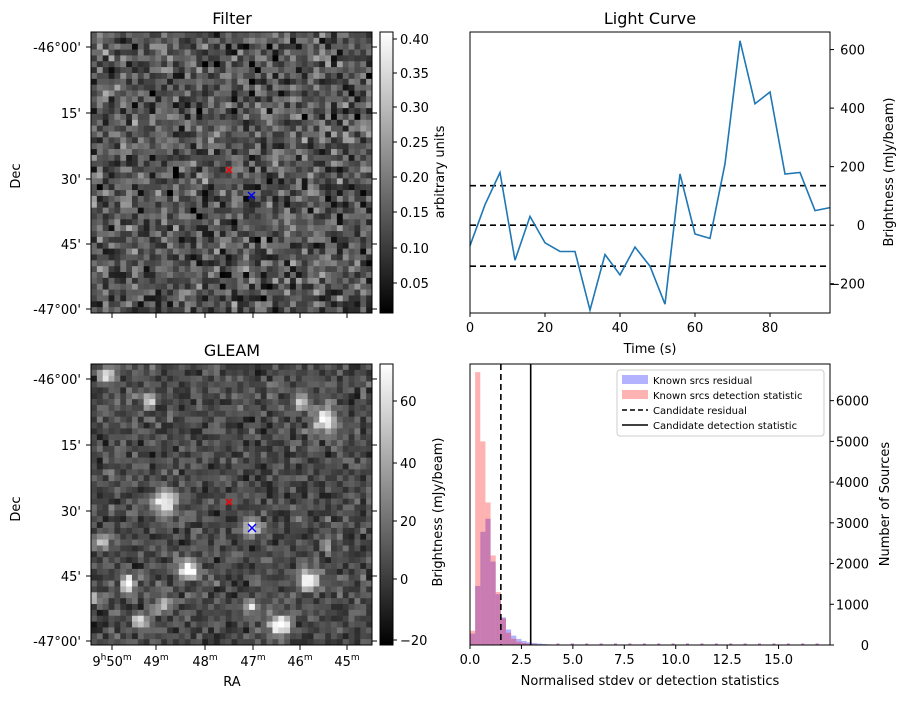  Describe the element at coordinates (155, 661) in the screenshot. I see `x-tick-label: 49m` at that location.